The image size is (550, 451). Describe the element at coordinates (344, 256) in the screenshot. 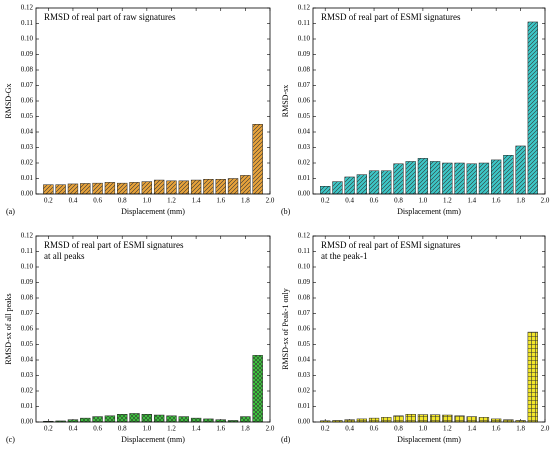

I see `chart-title: at the peak-1` at that location.